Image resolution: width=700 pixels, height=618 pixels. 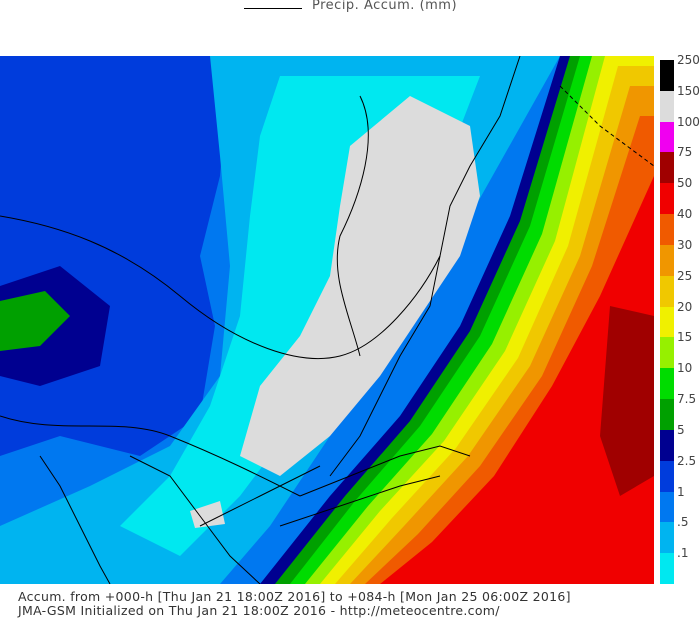 I want to click on map-field-7.5mm-west, so click(x=35, y=321).